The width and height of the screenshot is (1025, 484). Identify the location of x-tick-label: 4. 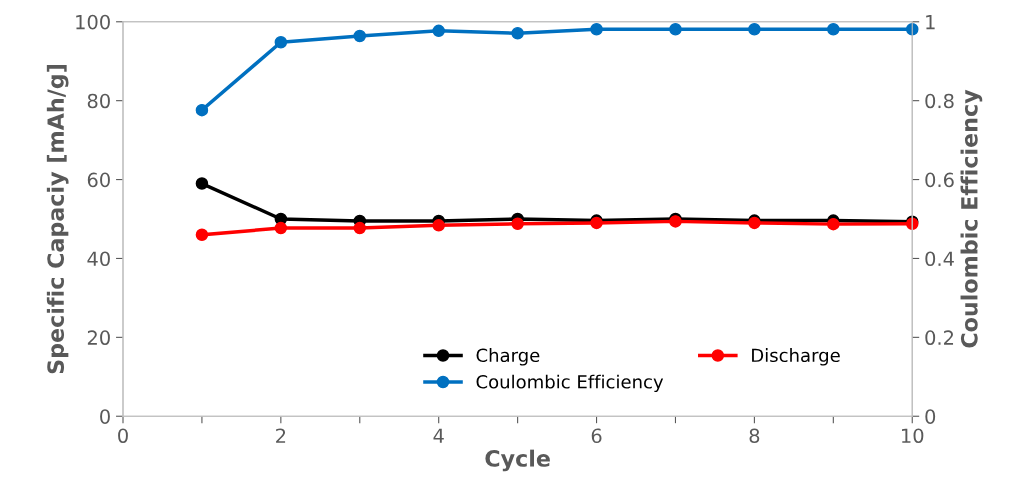
(438, 435).